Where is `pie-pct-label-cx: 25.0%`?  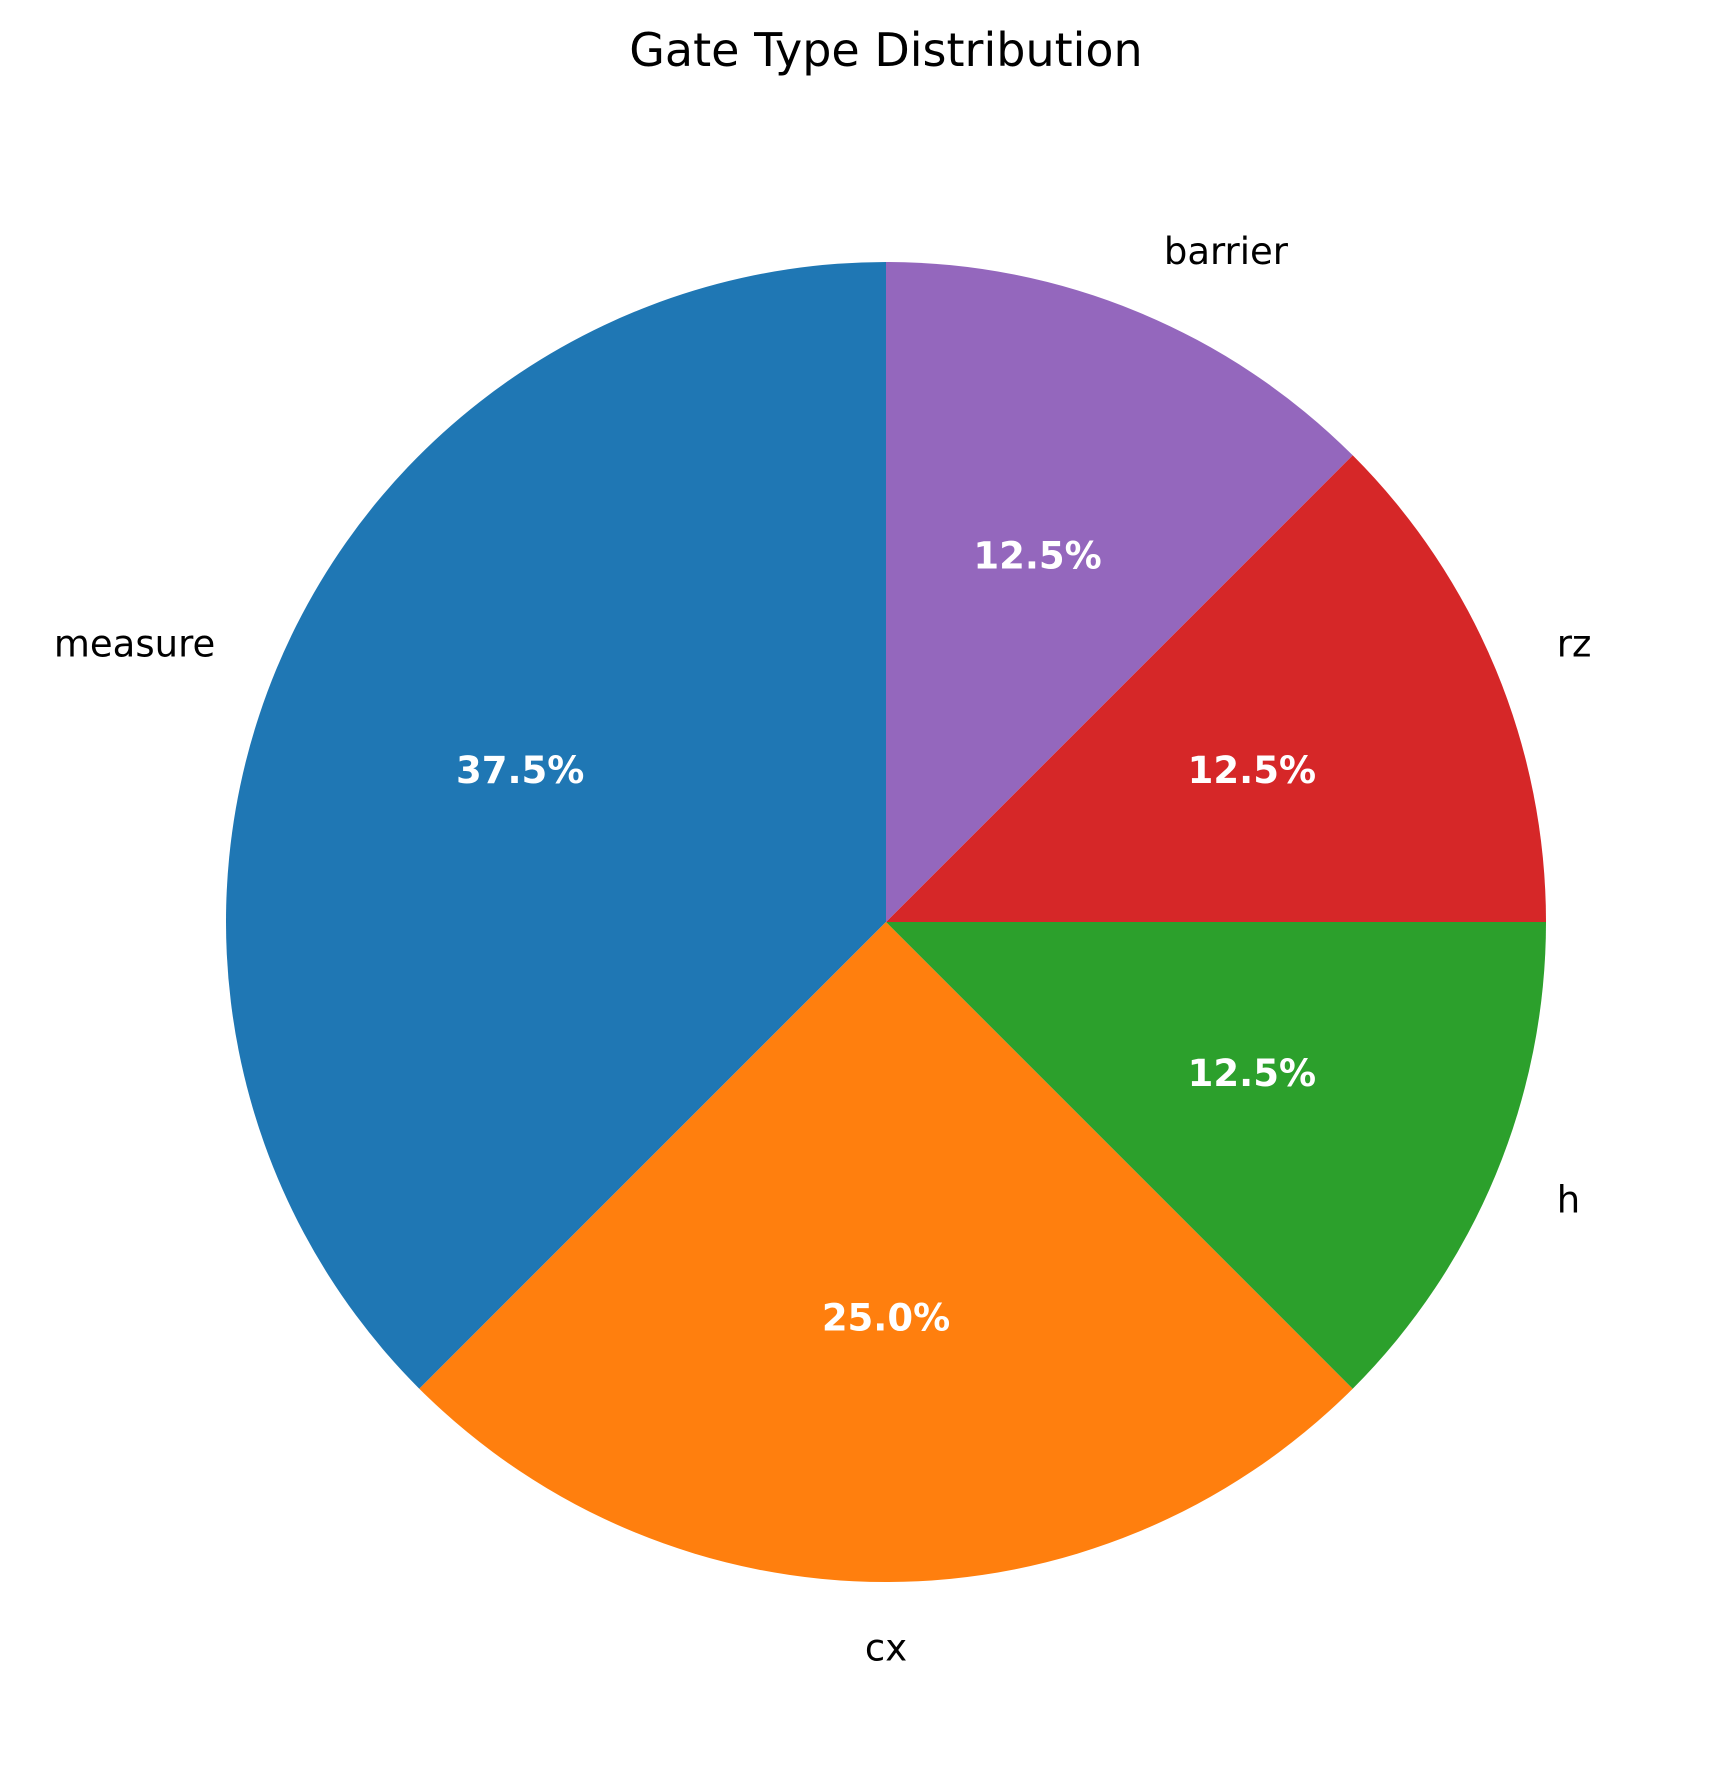 pie-pct-label-cx: 25.0% is located at coordinates (886, 1318).